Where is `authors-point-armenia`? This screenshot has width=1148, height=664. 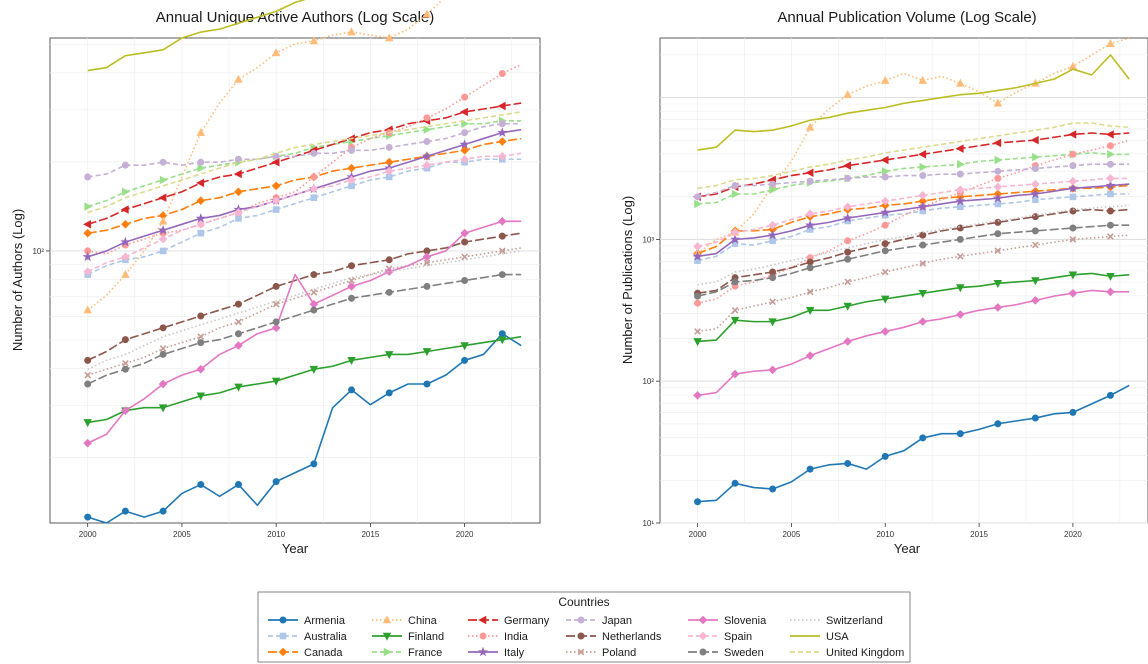
authors-point-armenia is located at coordinates (314, 464).